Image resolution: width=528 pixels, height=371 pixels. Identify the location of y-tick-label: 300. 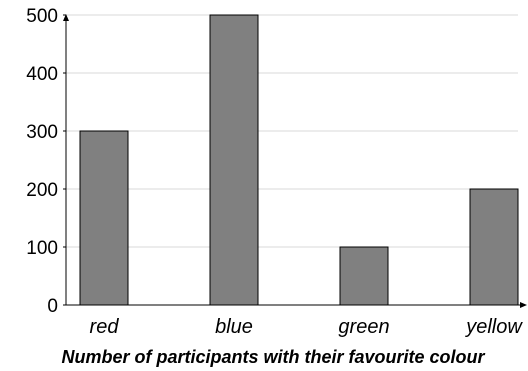
(42, 132).